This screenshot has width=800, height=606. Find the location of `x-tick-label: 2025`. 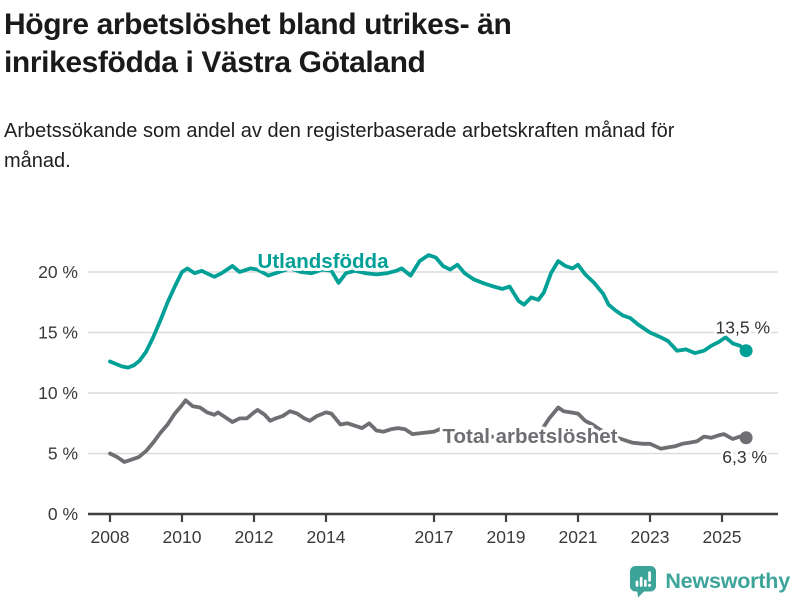

x-tick-label: 2025 is located at coordinates (722, 537).